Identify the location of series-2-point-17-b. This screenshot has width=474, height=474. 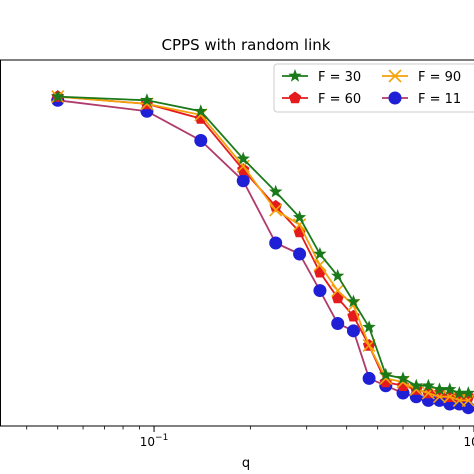
(467, 400).